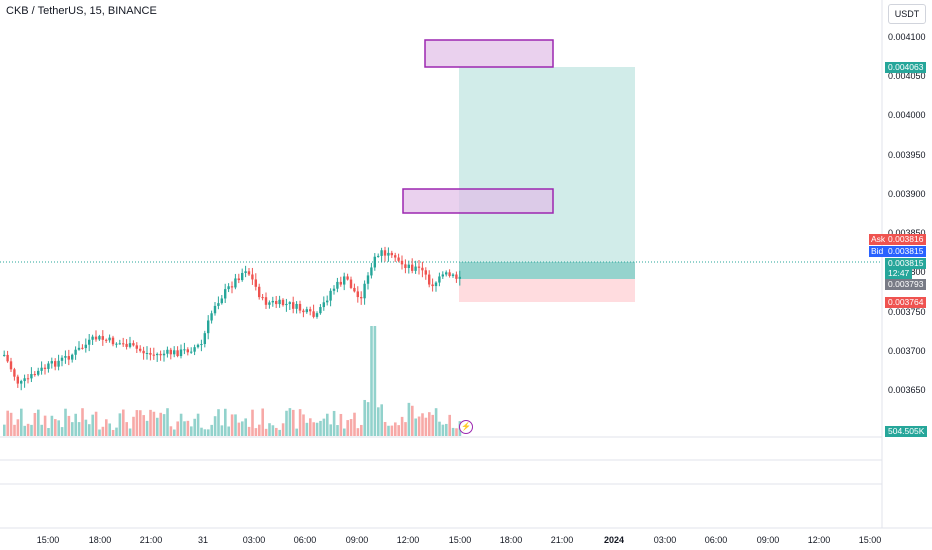  What do you see at coordinates (907, 76) in the screenshot?
I see `price-tick: 0.004050` at bounding box center [907, 76].